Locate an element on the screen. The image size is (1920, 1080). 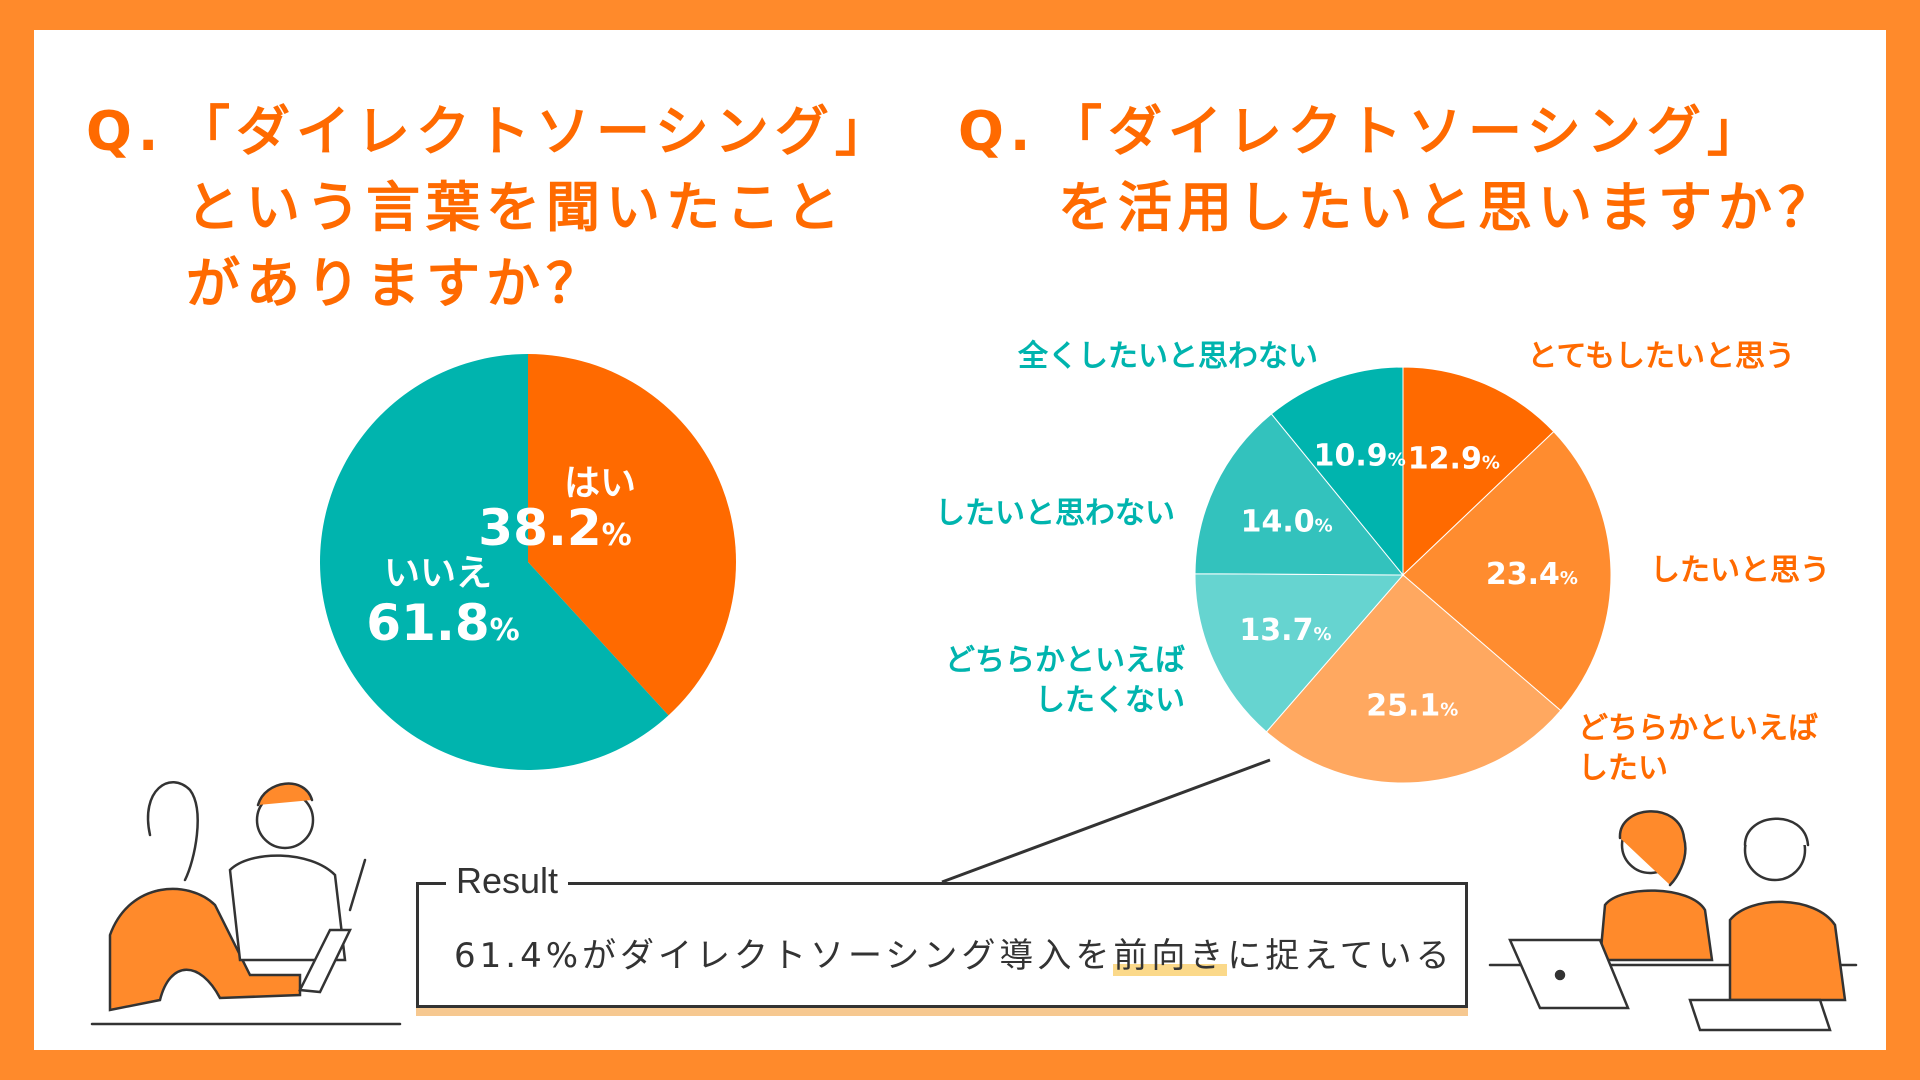
pie2-label-0: とてもしたいと思う is located at coordinates (1661, 356).